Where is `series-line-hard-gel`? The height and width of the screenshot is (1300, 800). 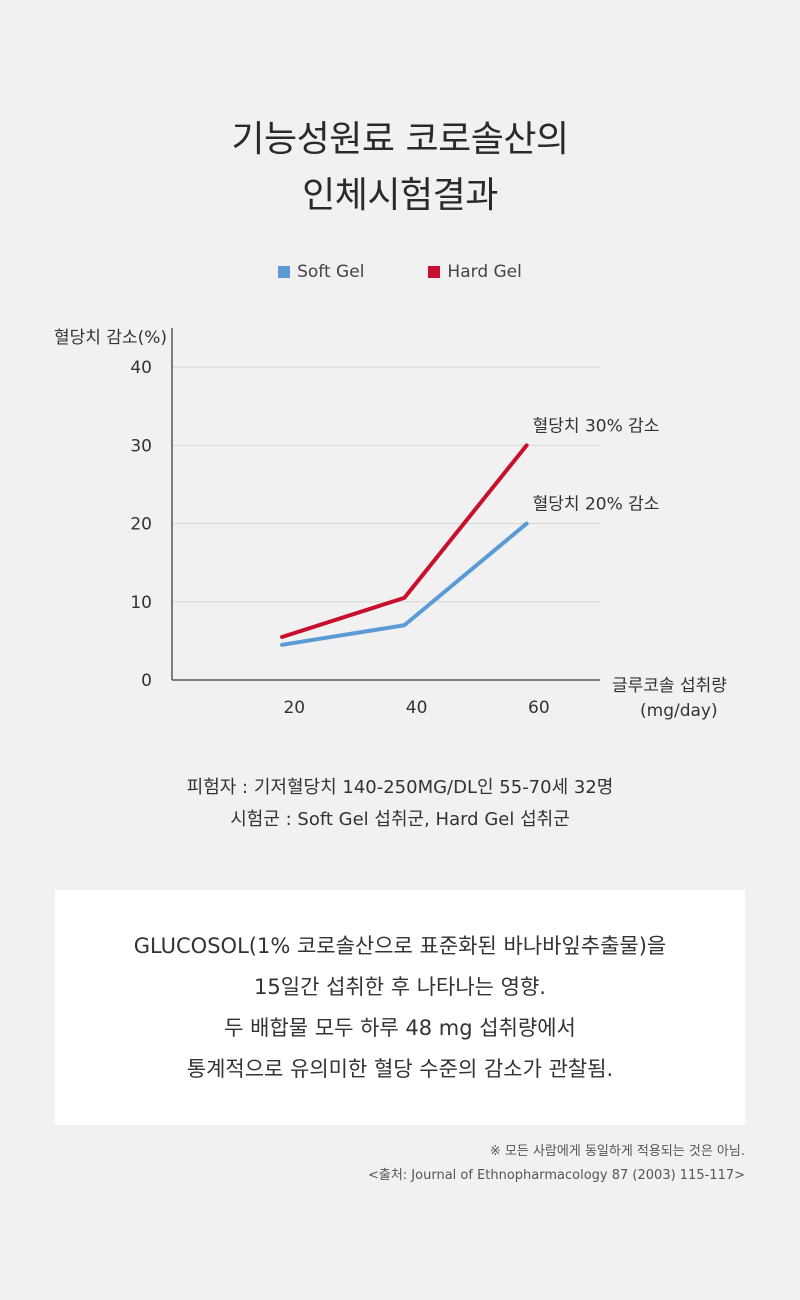
series-line-hard-gel is located at coordinates (404, 541).